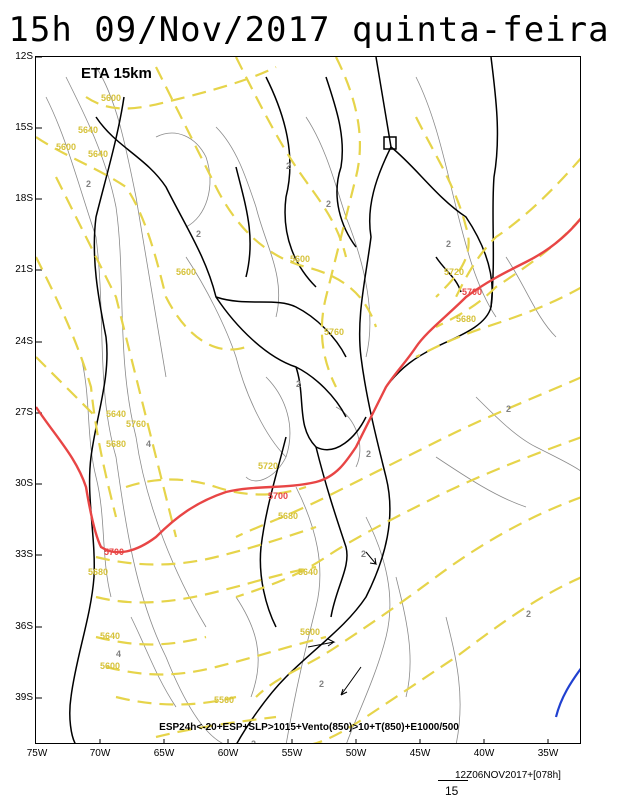  What do you see at coordinates (24, 269) in the screenshot?
I see `lat-label: 21S` at bounding box center [24, 269].